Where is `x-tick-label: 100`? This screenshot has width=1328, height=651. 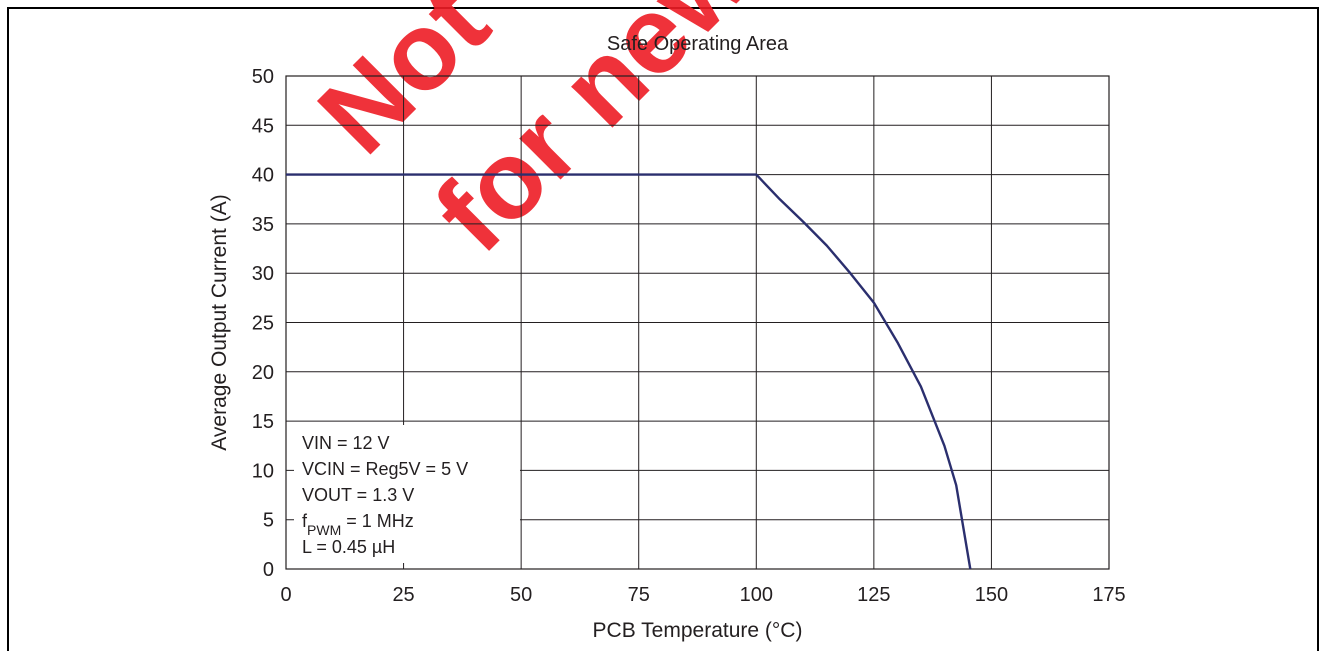 x-tick-label: 100 is located at coordinates (756, 595).